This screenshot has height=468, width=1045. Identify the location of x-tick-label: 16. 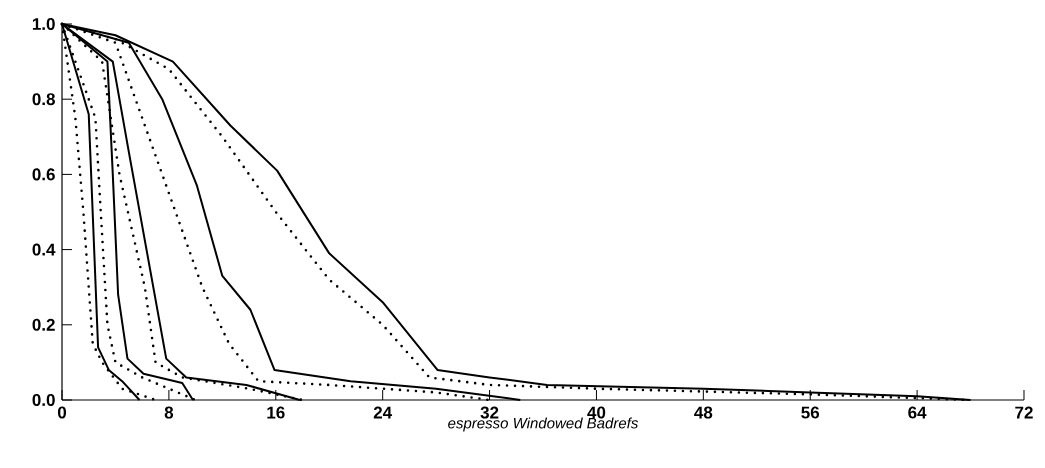
(276, 412).